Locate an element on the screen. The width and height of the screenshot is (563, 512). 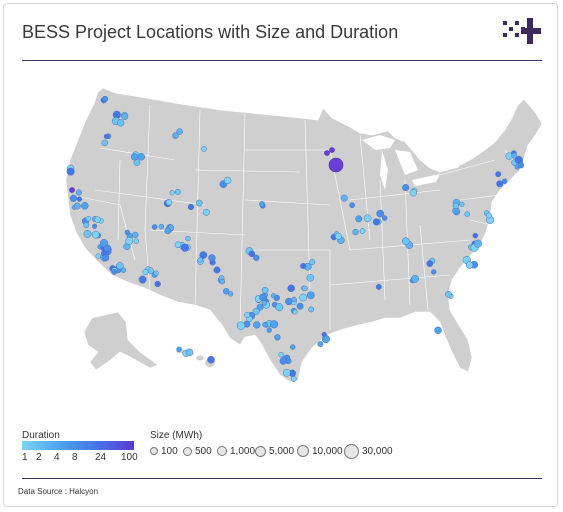
legend-size-item: 10,000 is located at coordinates (320, 451).